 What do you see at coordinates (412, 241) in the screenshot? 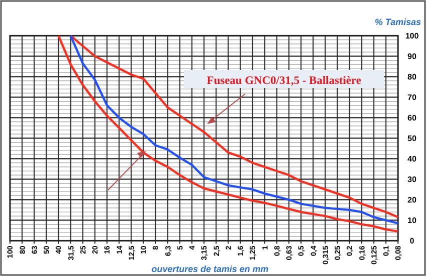
I see `y-tick-label: 0` at bounding box center [412, 241].